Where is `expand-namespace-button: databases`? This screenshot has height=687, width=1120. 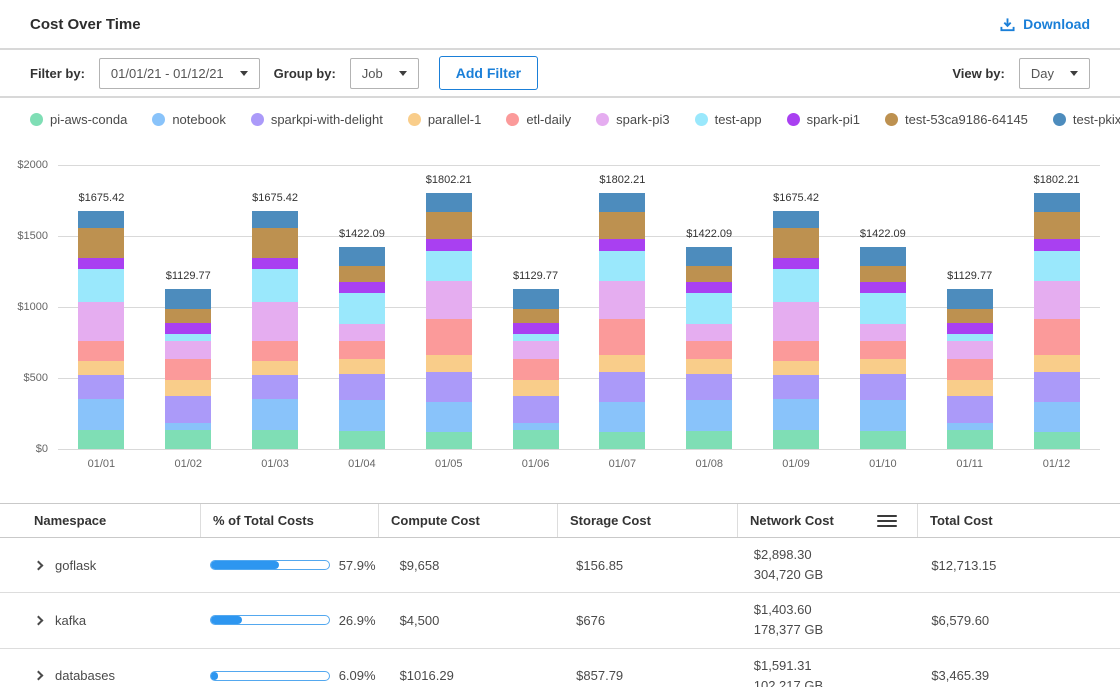
expand-namespace-button: databases is located at coordinates (114, 674).